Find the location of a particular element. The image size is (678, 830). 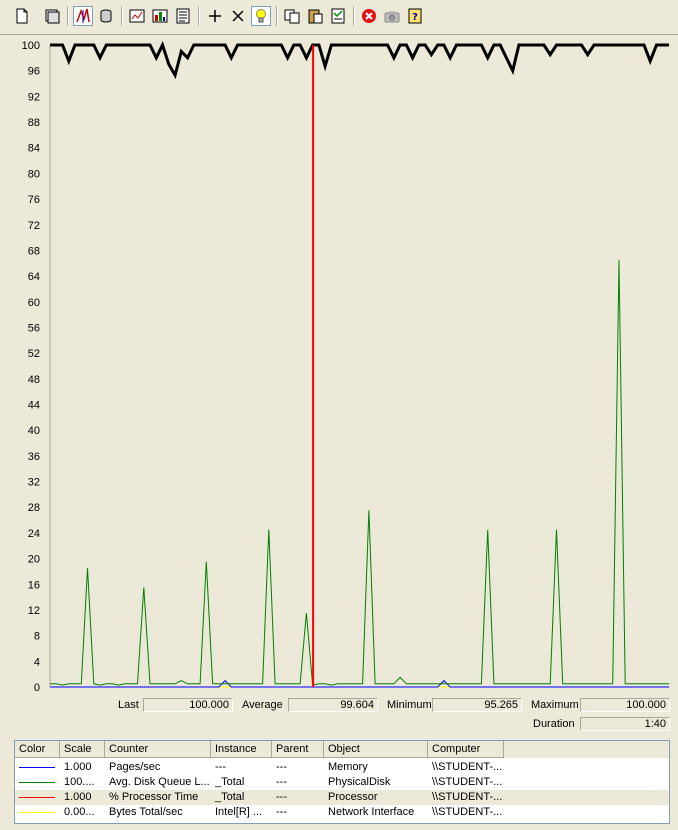

y-tick-label: 12 is located at coordinates (34, 611).